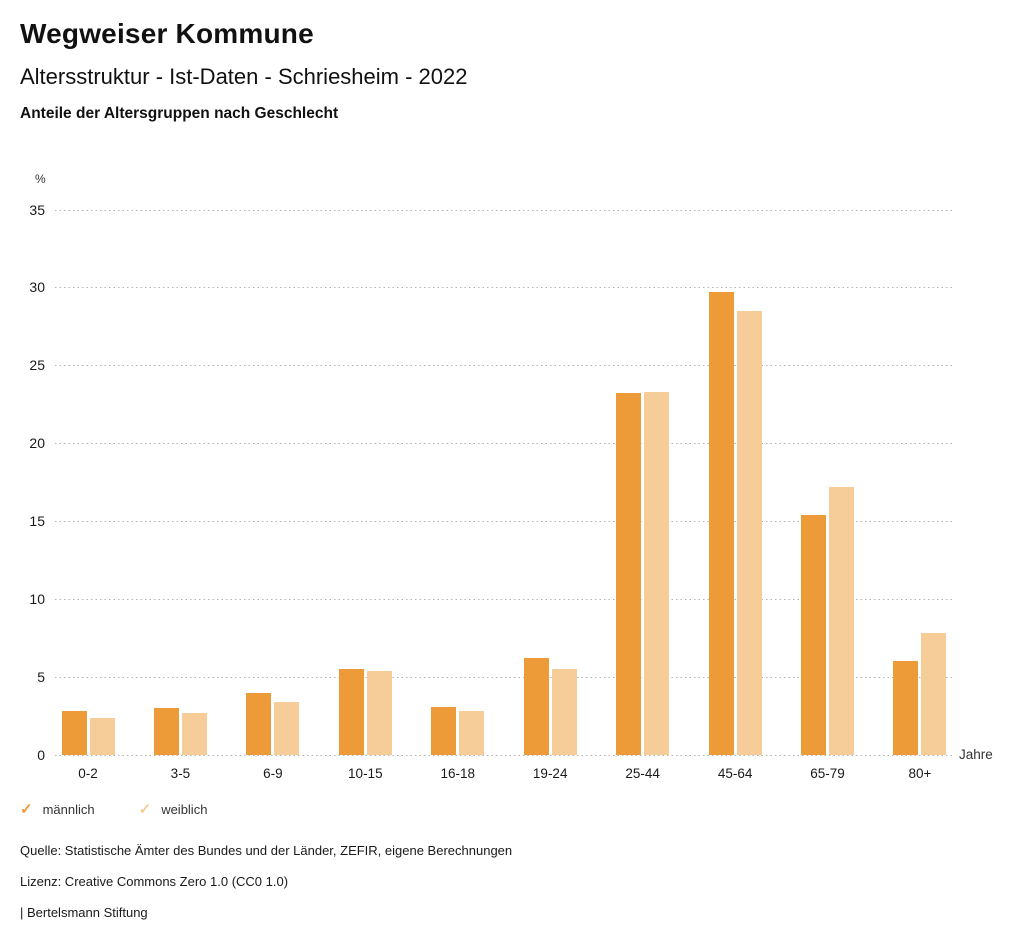  What do you see at coordinates (37, 209) in the screenshot?
I see `y-tick-35: 35` at bounding box center [37, 209].